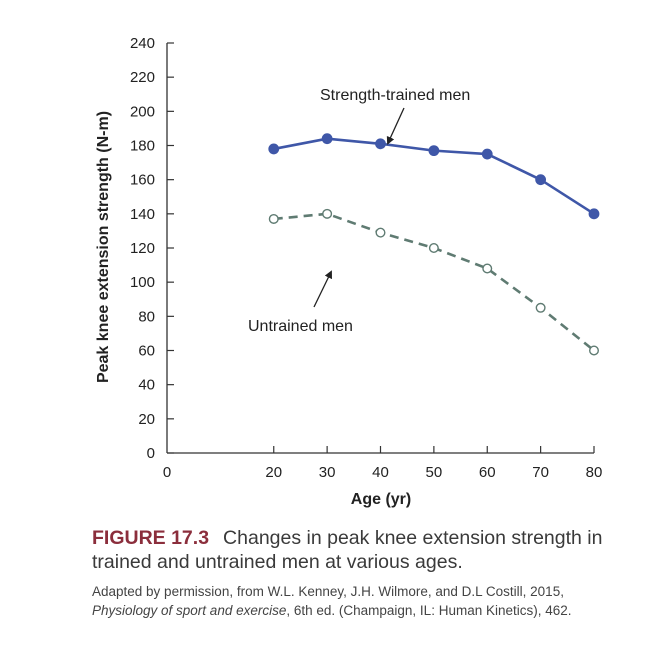 This screenshot has height=648, width=665. What do you see at coordinates (142, 43) in the screenshot?
I see `y-tick-label: 240` at bounding box center [142, 43].